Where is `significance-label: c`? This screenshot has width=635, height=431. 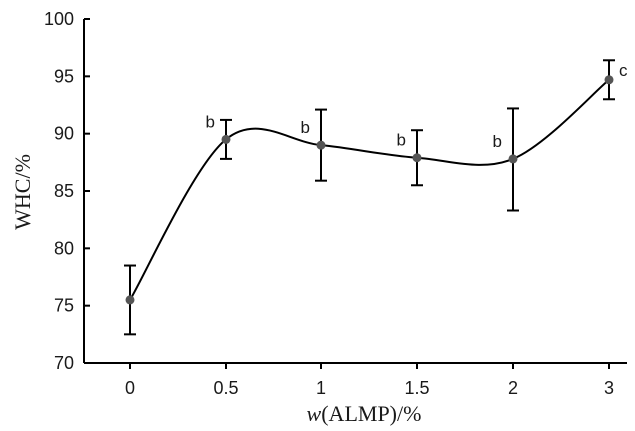 significance-label: c is located at coordinates (623, 70).